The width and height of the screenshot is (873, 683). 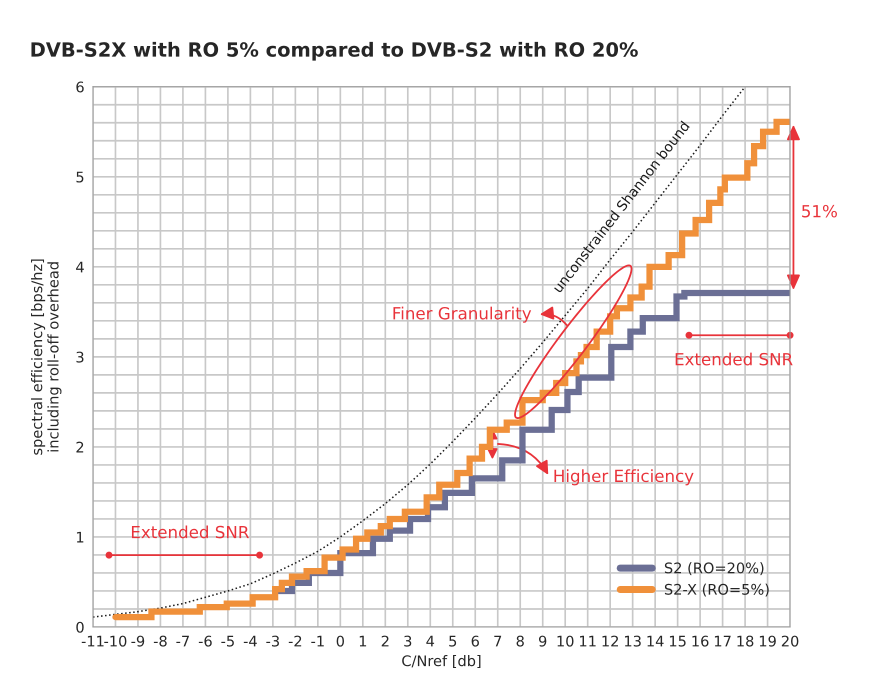 What do you see at coordinates (80, 627) in the screenshot?
I see `y-tick-label: 0` at bounding box center [80, 627].